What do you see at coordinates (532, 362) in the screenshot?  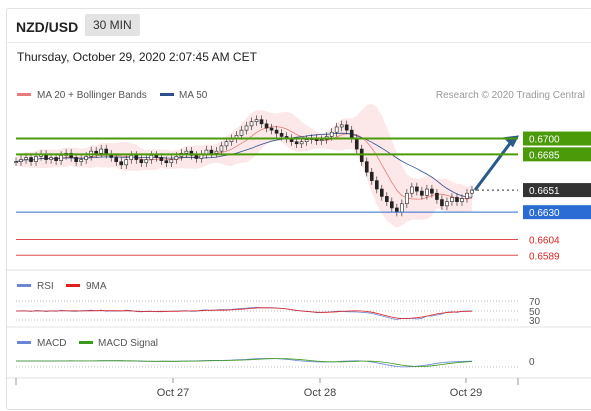 I see `macd-tick-0: 0` at bounding box center [532, 362].